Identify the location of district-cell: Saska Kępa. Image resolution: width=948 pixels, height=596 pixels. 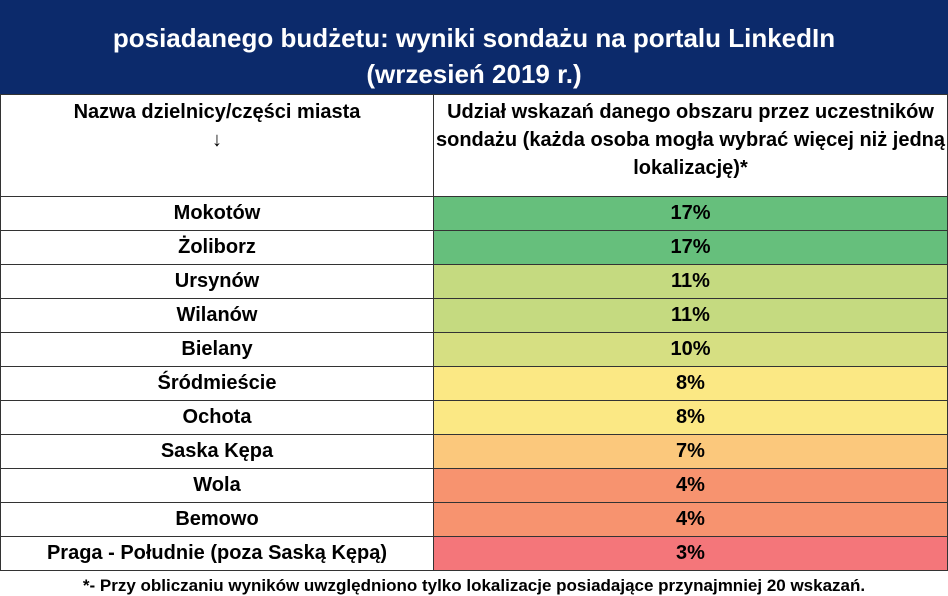
(217, 451).